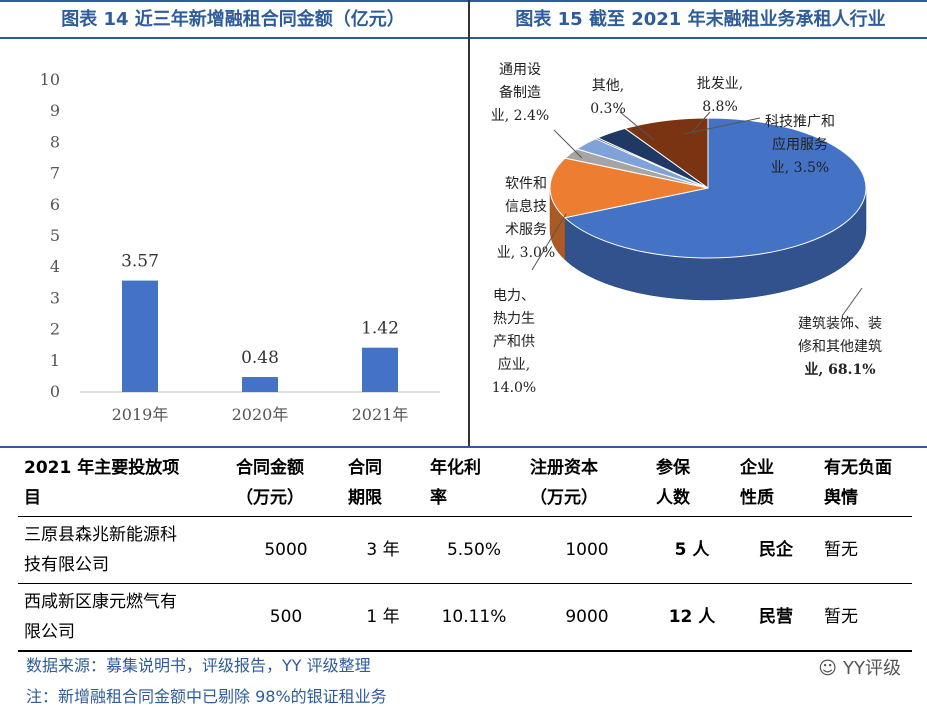 The height and width of the screenshot is (713, 927). Describe the element at coordinates (526, 253) in the screenshot. I see `pie-label: 业, 3.0%` at that location.